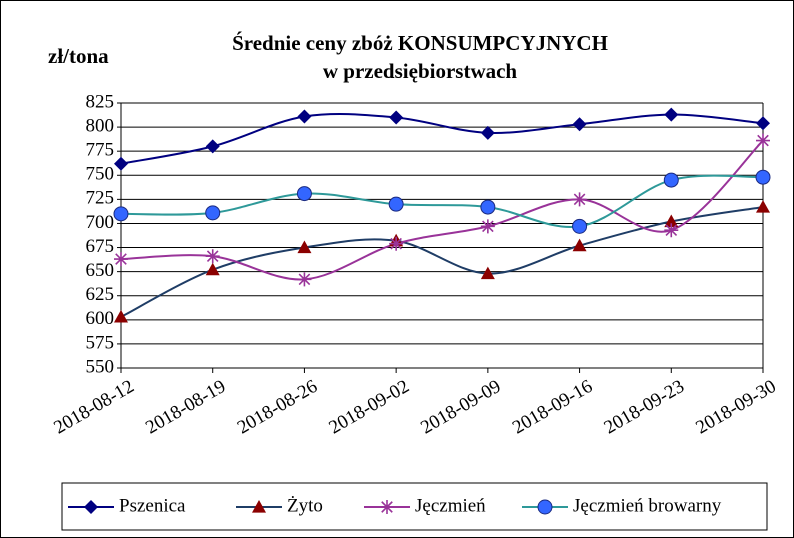 Image resolution: width=794 pixels, height=538 pixels. What do you see at coordinates (152, 505) in the screenshot?
I see `legend-label: Pszenica` at bounding box center [152, 505].